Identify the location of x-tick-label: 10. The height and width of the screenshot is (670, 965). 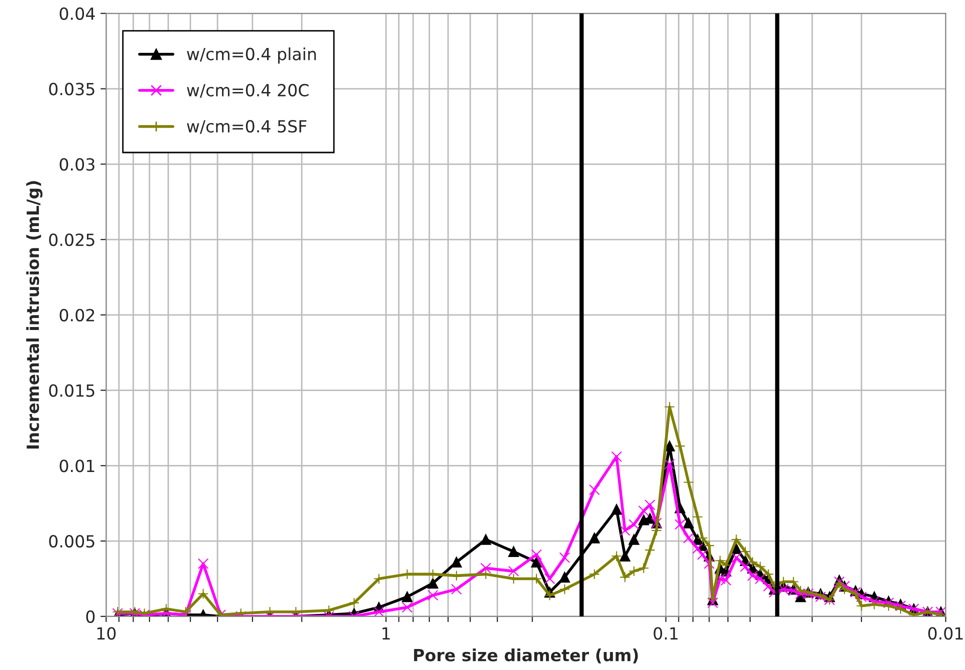
(106, 633).